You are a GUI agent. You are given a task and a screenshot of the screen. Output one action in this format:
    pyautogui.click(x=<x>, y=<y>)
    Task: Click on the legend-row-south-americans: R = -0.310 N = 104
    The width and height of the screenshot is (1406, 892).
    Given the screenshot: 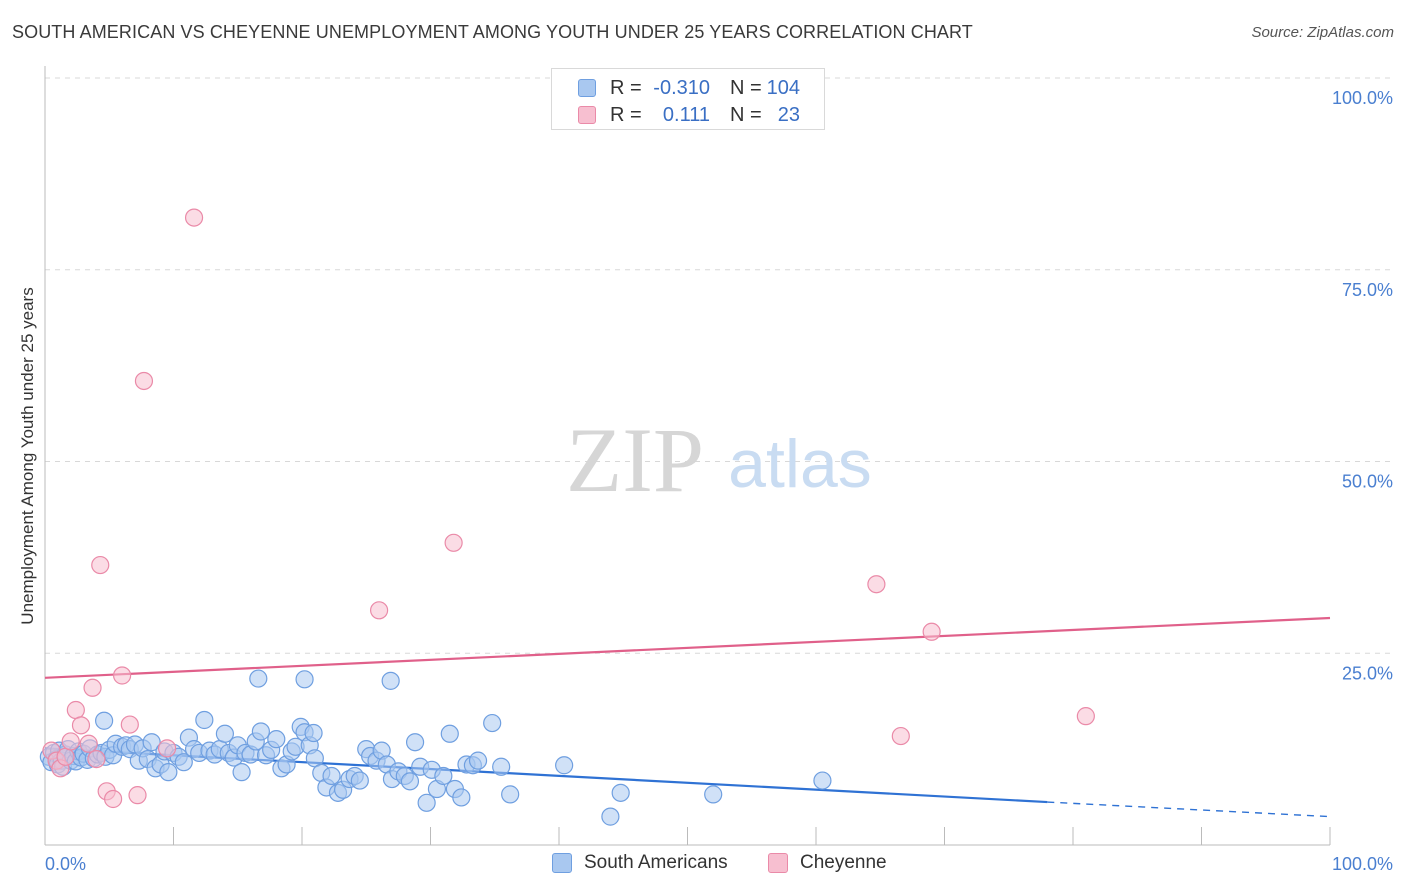 What is the action you would take?
    pyautogui.click(x=688, y=88)
    